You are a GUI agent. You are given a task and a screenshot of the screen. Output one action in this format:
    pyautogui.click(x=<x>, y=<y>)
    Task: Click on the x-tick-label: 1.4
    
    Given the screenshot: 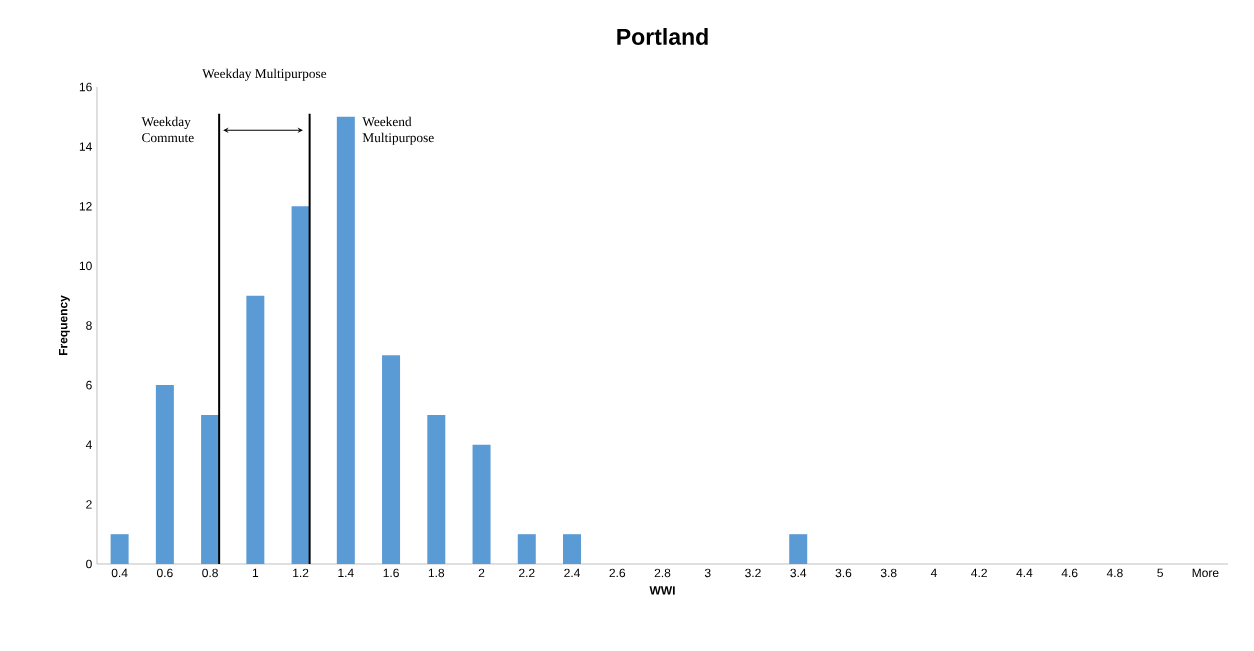 What is the action you would take?
    pyautogui.click(x=346, y=572)
    